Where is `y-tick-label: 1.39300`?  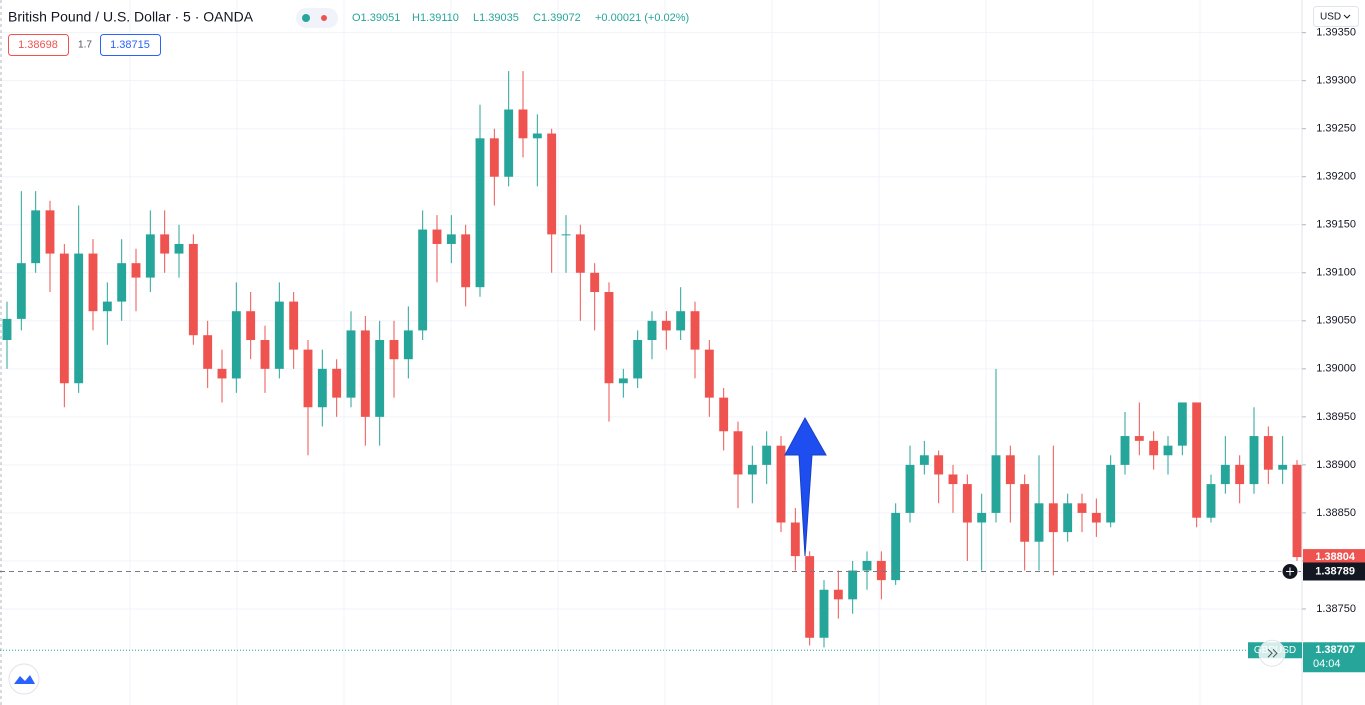
y-tick-label: 1.39300 is located at coordinates (1336, 81).